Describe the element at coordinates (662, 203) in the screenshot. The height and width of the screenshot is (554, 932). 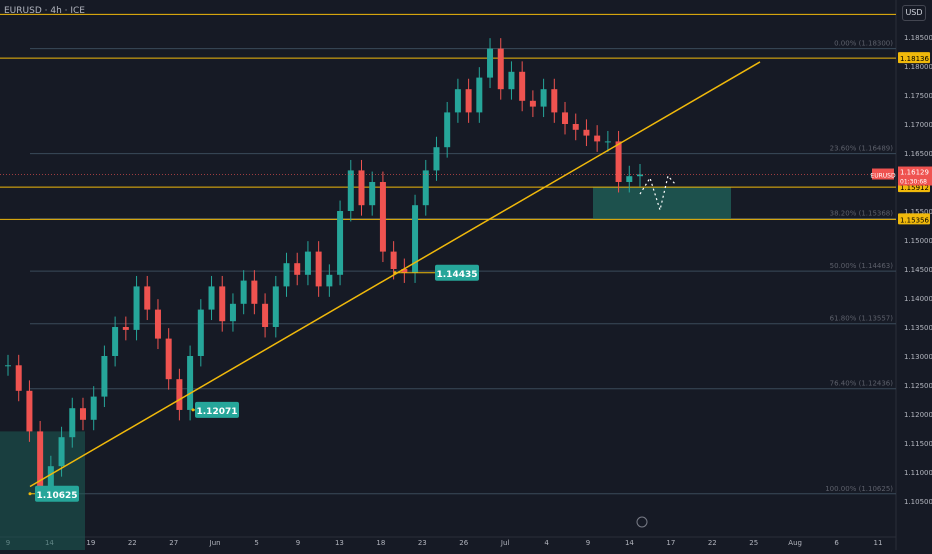
I see `support-zone` at that location.